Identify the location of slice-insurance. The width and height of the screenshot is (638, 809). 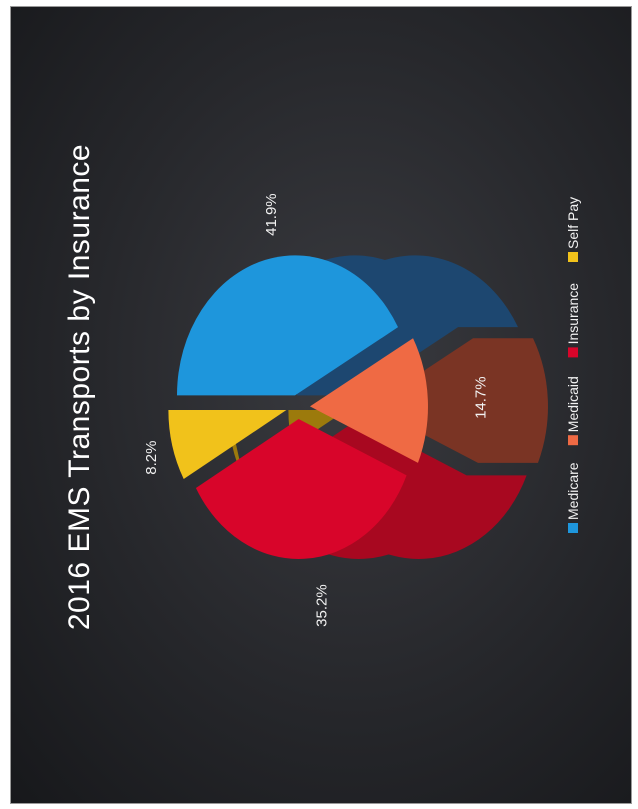
(301, 488).